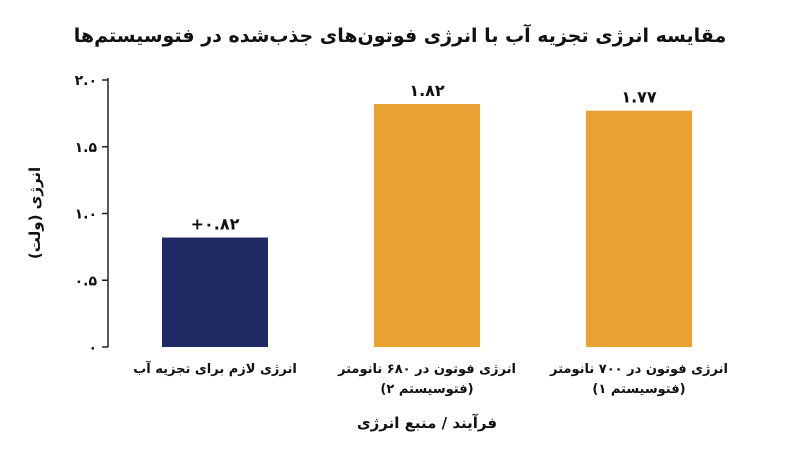 This screenshot has height=451, width=800. What do you see at coordinates (86, 148) in the screenshot?
I see `y-tick-label: ۱.۵` at bounding box center [86, 148].